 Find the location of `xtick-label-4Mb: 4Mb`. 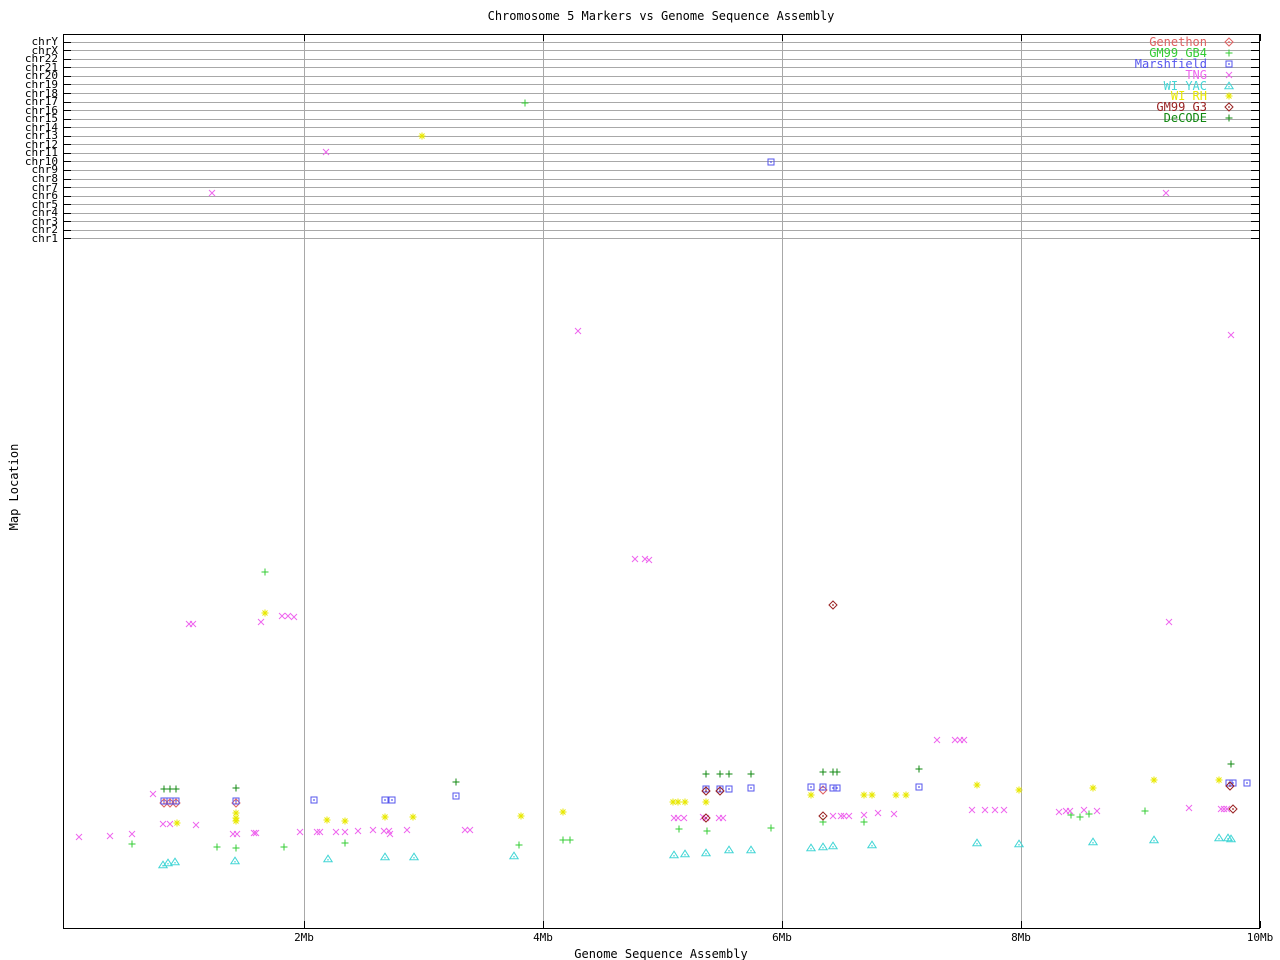

xtick-label-4Mb: 4Mb is located at coordinates (543, 937).